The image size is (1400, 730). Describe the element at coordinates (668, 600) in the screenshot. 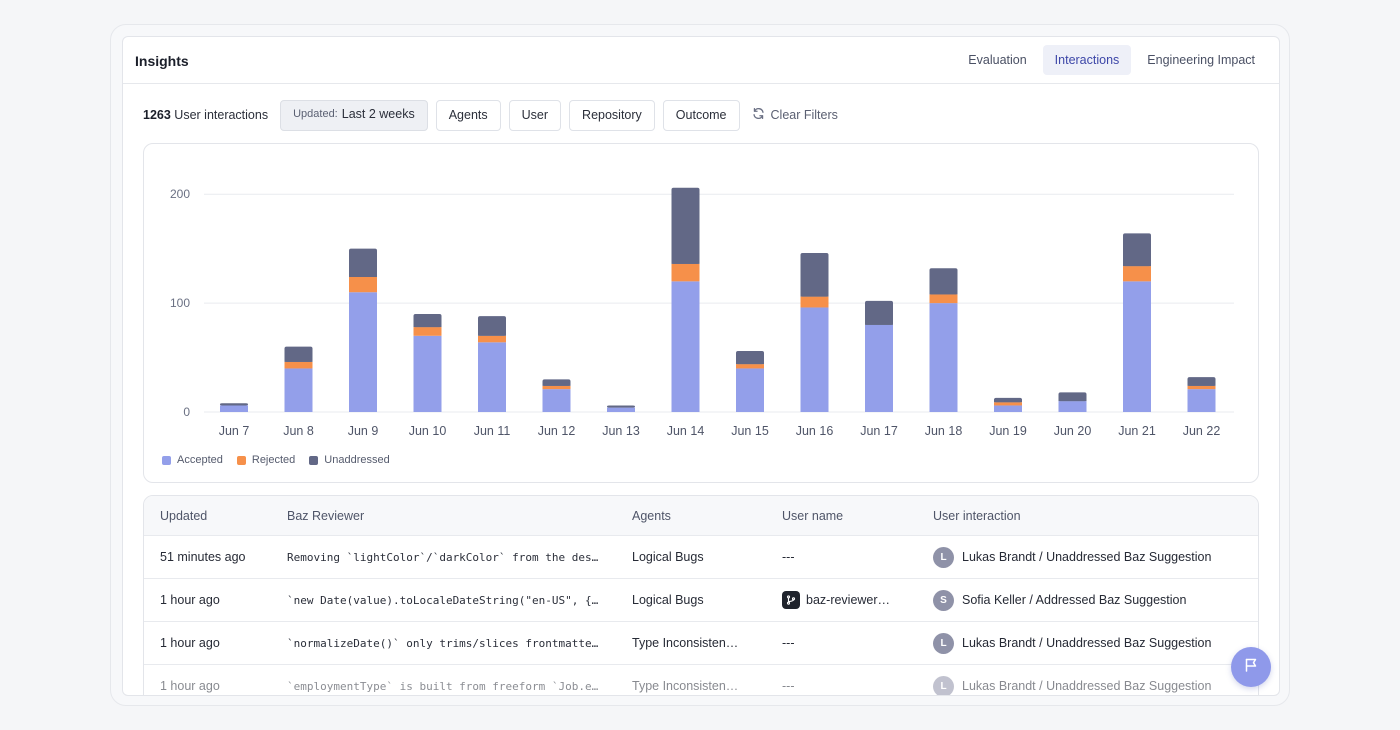

I see `cell-agent: Logical Bugs` at that location.